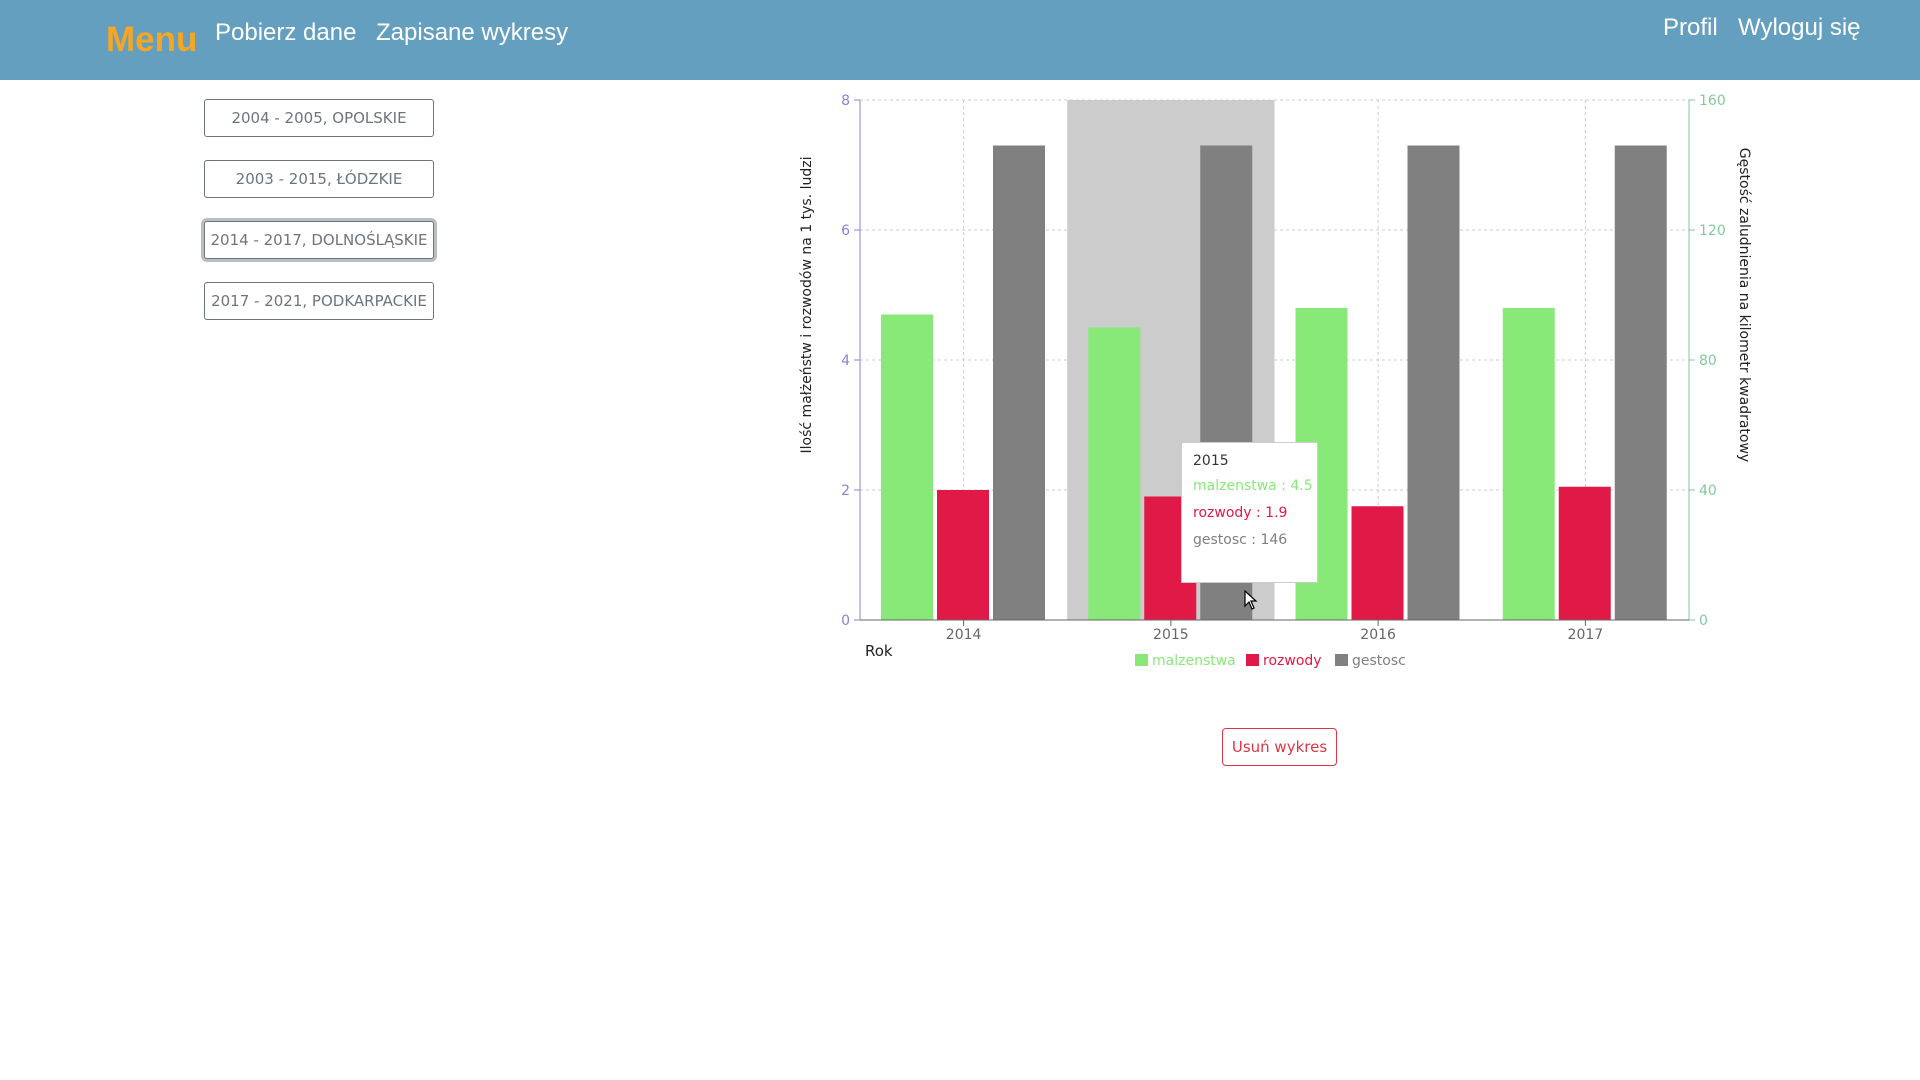  I want to click on left-tick-label: 4, so click(845, 361).